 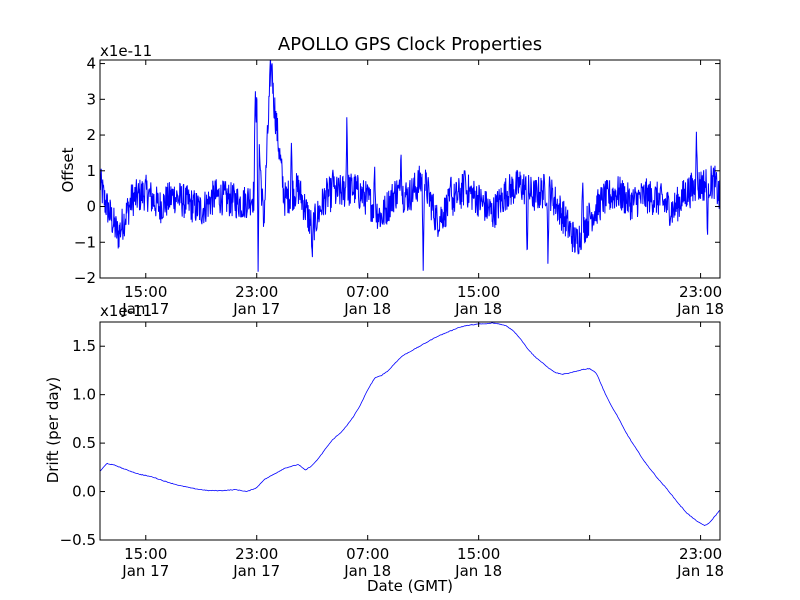 What do you see at coordinates (85, 242) in the screenshot?
I see `offset-y-tick-label: −1` at bounding box center [85, 242].